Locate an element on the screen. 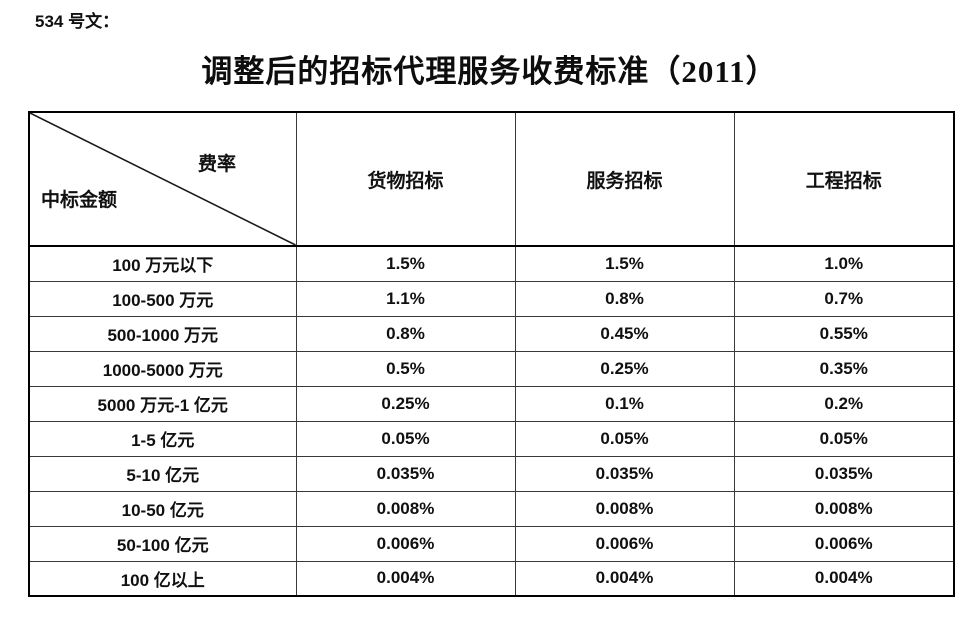  table-row: 100 万元以下 1.5% 1.5% 1.0% is located at coordinates (491, 263).